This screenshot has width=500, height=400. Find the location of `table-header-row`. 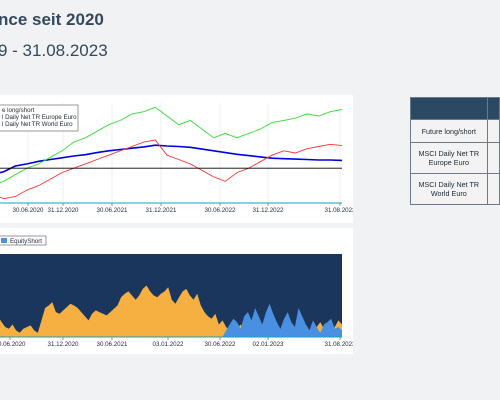

table-header-row is located at coordinates (455, 108).